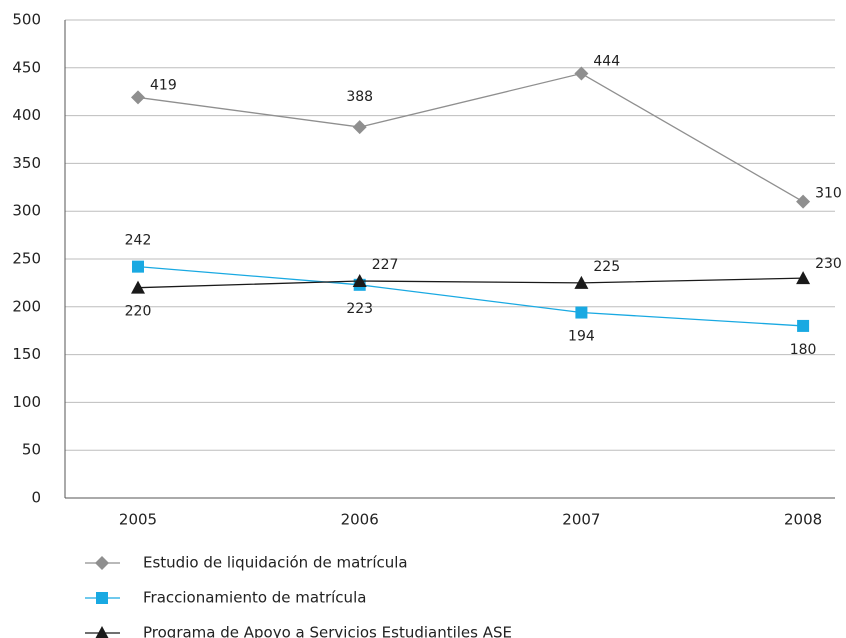  What do you see at coordinates (138, 312) in the screenshot?
I see `data-label: 220` at bounding box center [138, 312].